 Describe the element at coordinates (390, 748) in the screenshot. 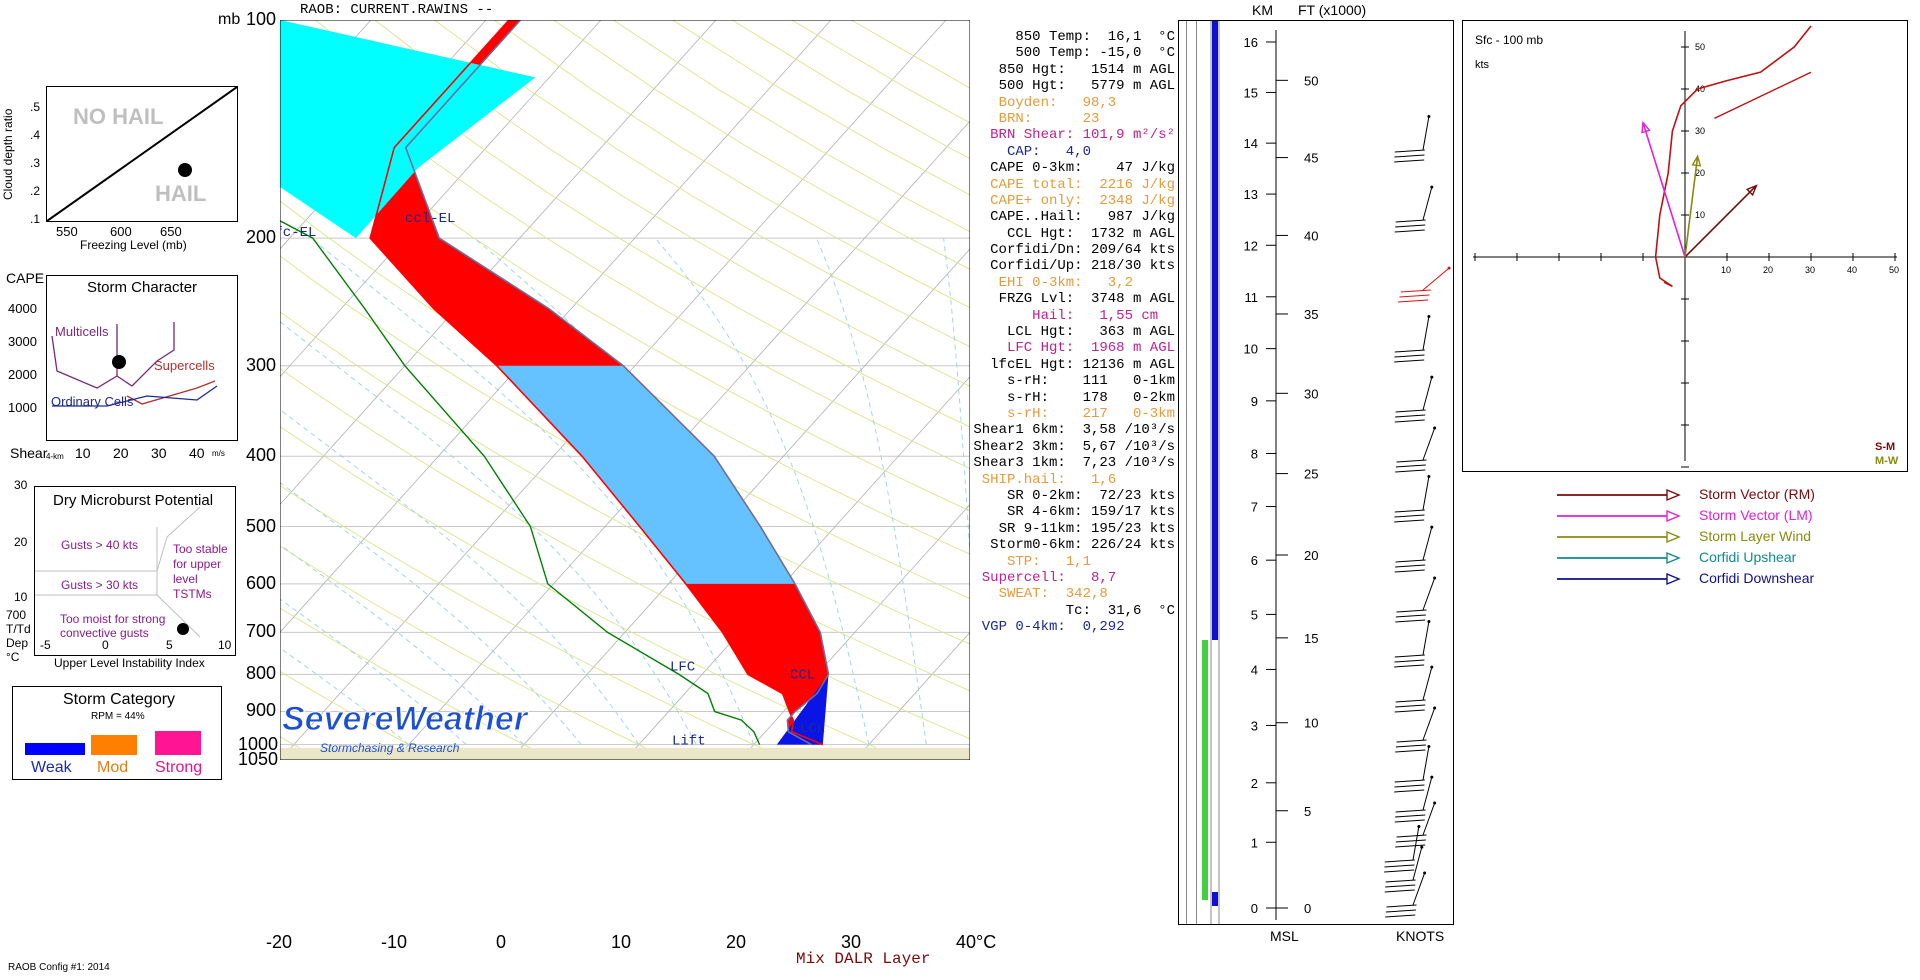

I see `watermark-sub: Stormchasing & Research` at that location.